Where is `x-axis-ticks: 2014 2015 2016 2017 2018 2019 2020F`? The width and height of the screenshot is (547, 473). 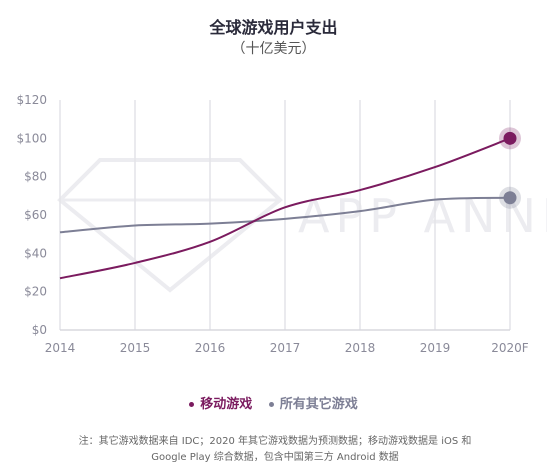
x-axis-ticks: 2014 2015 2016 2017 2018 2019 2020F is located at coordinates (287, 348).